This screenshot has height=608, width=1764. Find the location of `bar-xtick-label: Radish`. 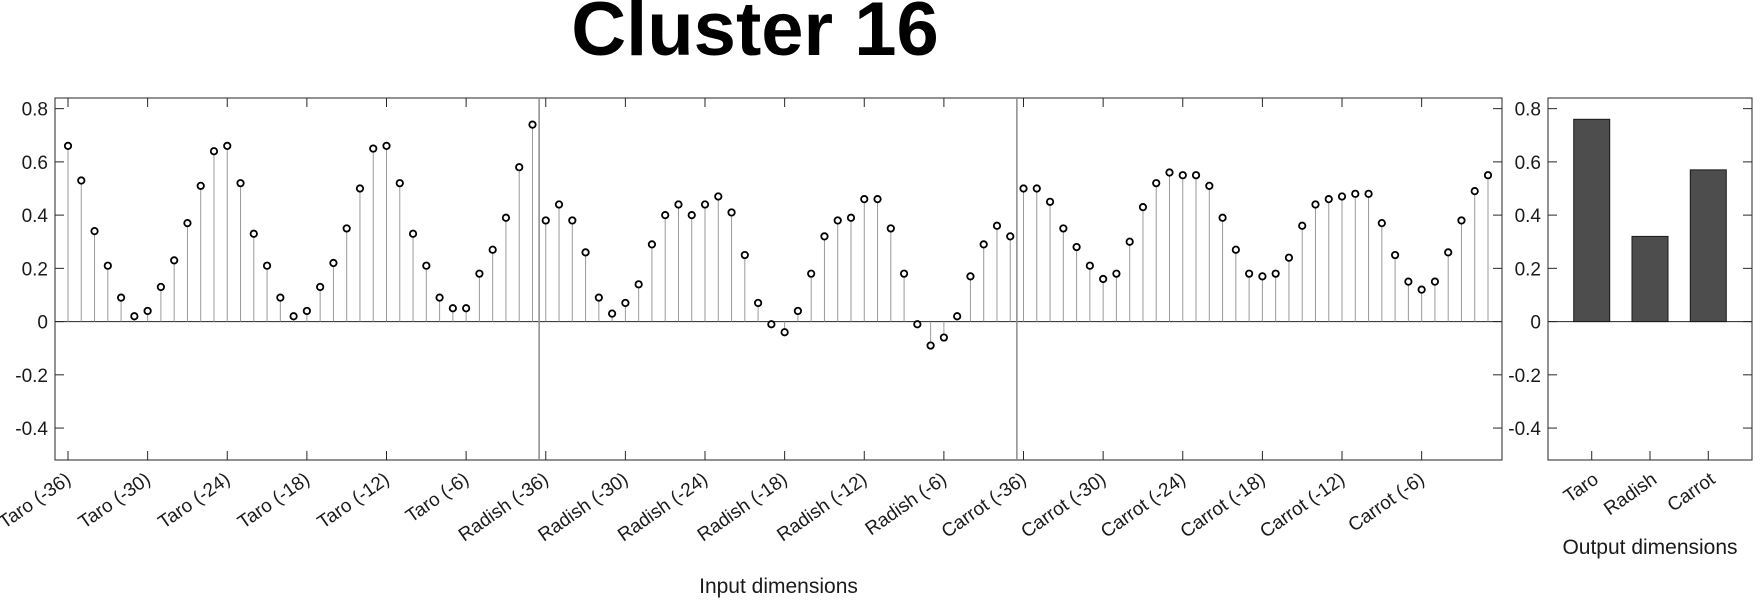

bar-xtick-label: Radish is located at coordinates (1630, 494).